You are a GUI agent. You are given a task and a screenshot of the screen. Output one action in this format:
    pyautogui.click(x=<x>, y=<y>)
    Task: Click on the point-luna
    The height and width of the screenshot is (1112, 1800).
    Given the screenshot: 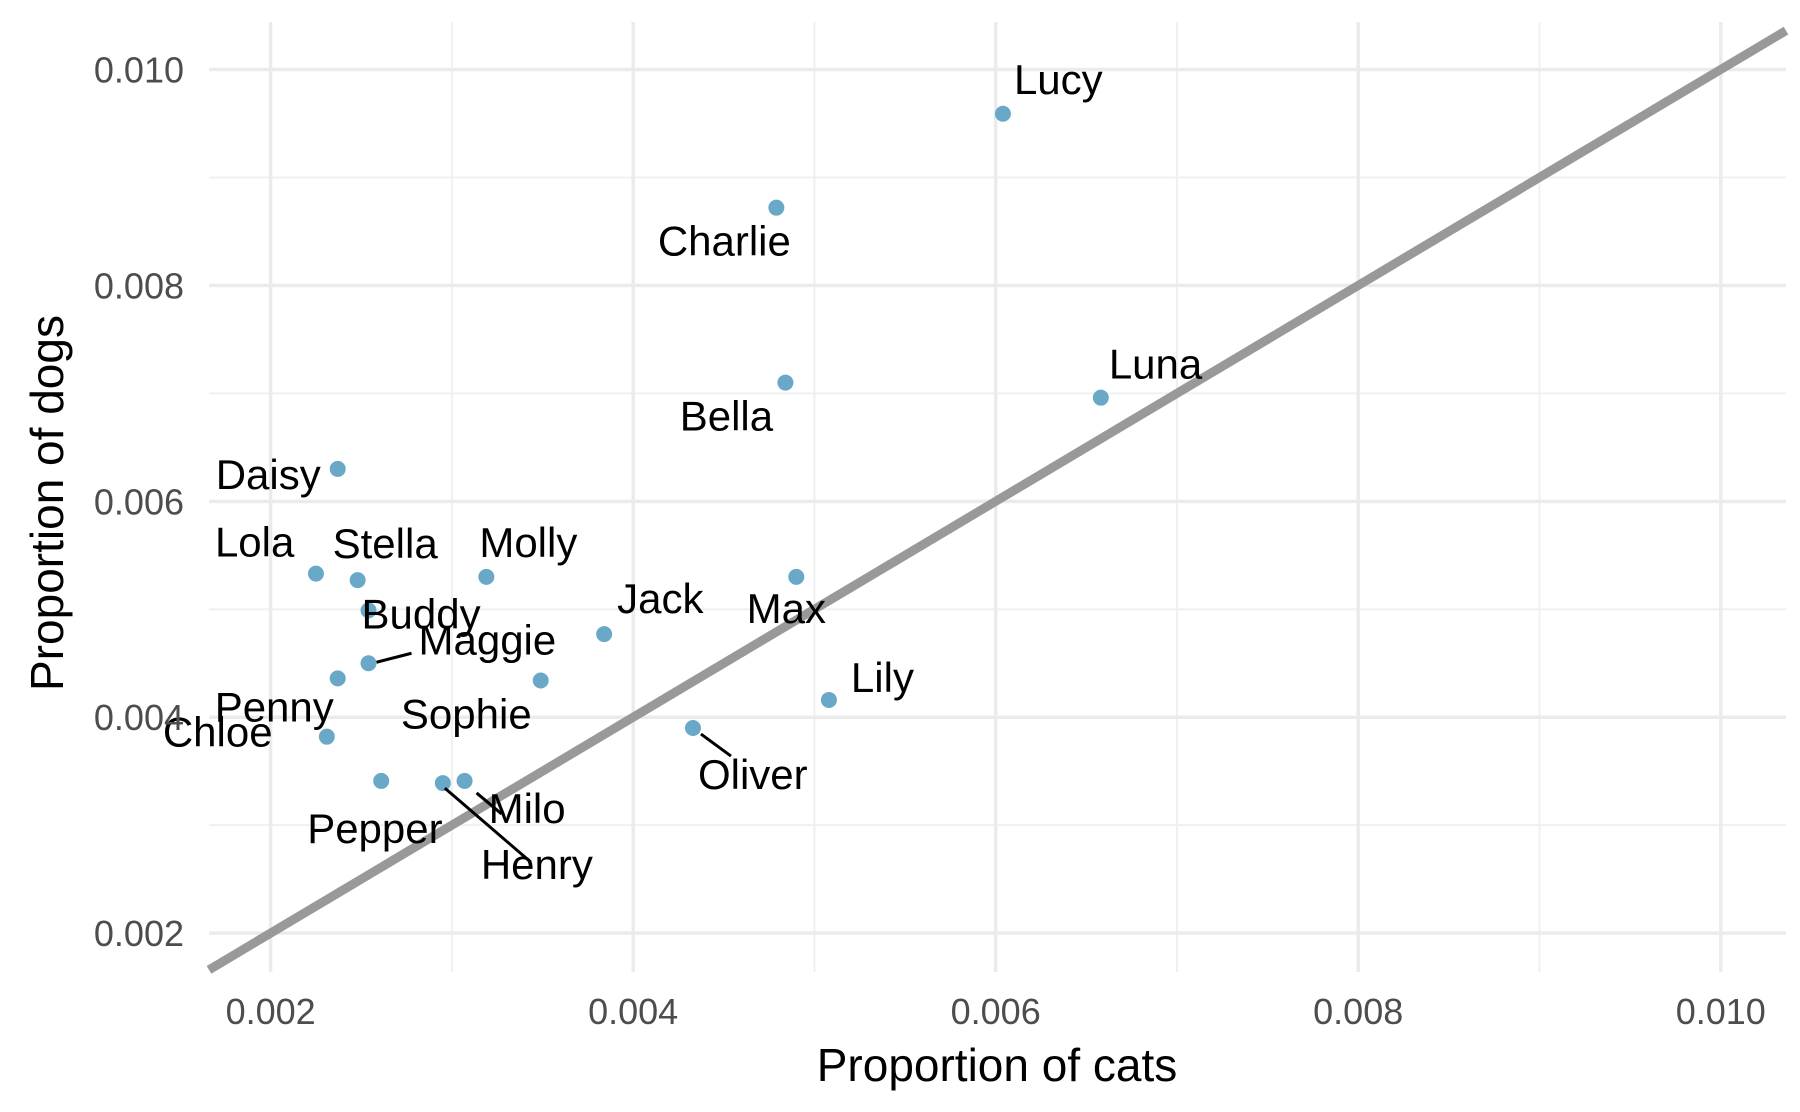 What is the action you would take?
    pyautogui.click(x=1100, y=397)
    